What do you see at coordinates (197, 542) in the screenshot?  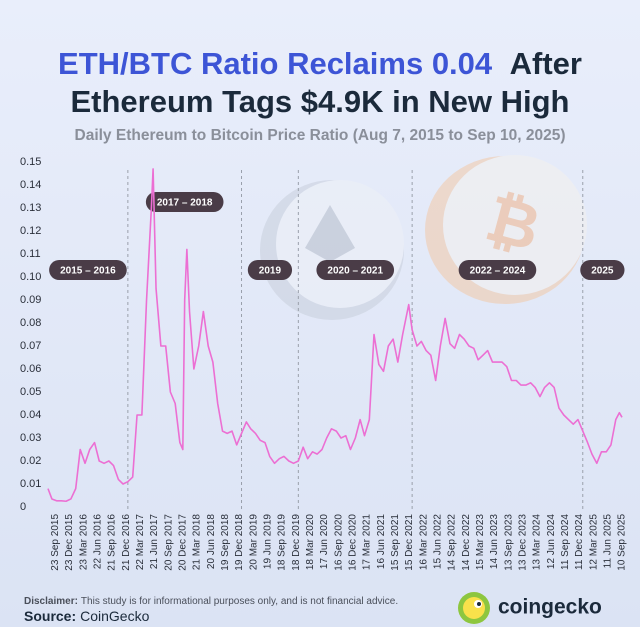 I see `x-tick-label: 21 Mar 2018` at bounding box center [197, 542].